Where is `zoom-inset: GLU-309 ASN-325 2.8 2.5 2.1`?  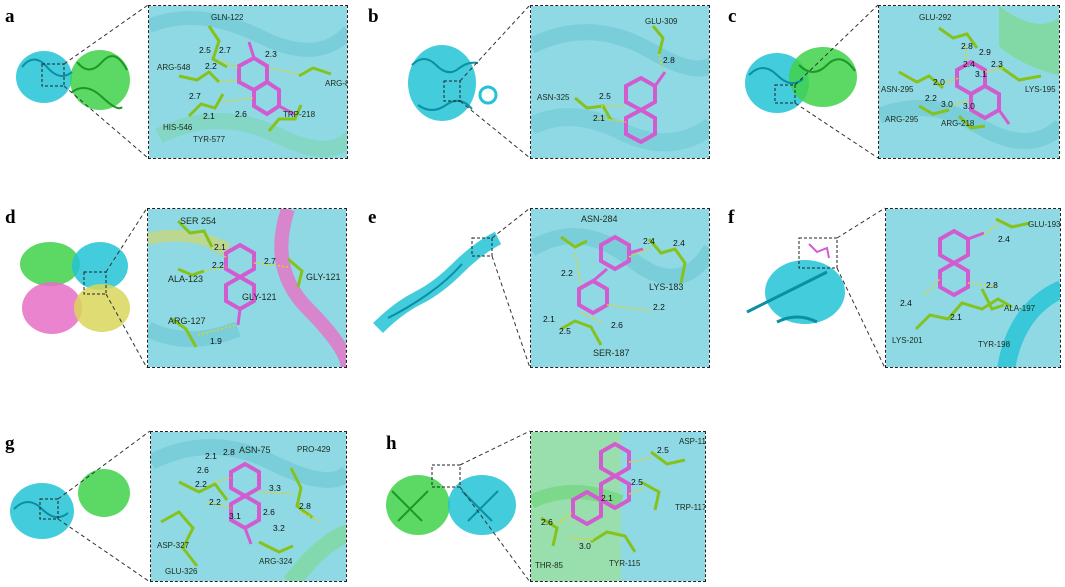
zoom-inset: GLU-309 ASN-325 2.8 2.5 2.1 is located at coordinates (620, 82).